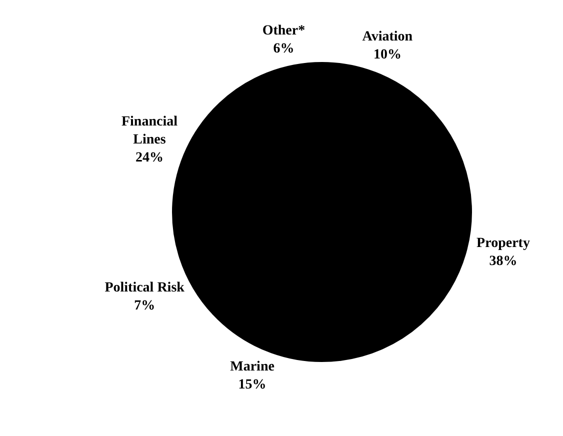  What do you see at coordinates (503, 261) in the screenshot?
I see `data-label: 38%` at bounding box center [503, 261].